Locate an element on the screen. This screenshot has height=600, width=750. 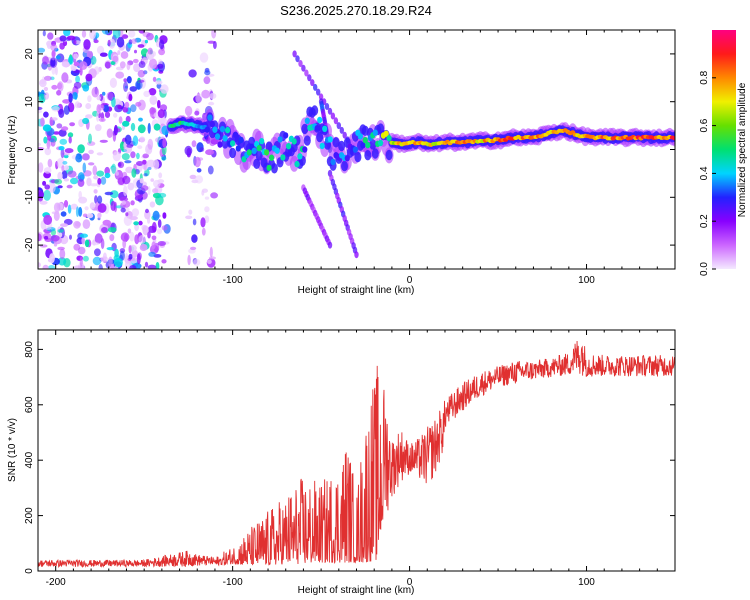
snr-y-label: SNR (10 * v/v) is located at coordinates (12, 450).